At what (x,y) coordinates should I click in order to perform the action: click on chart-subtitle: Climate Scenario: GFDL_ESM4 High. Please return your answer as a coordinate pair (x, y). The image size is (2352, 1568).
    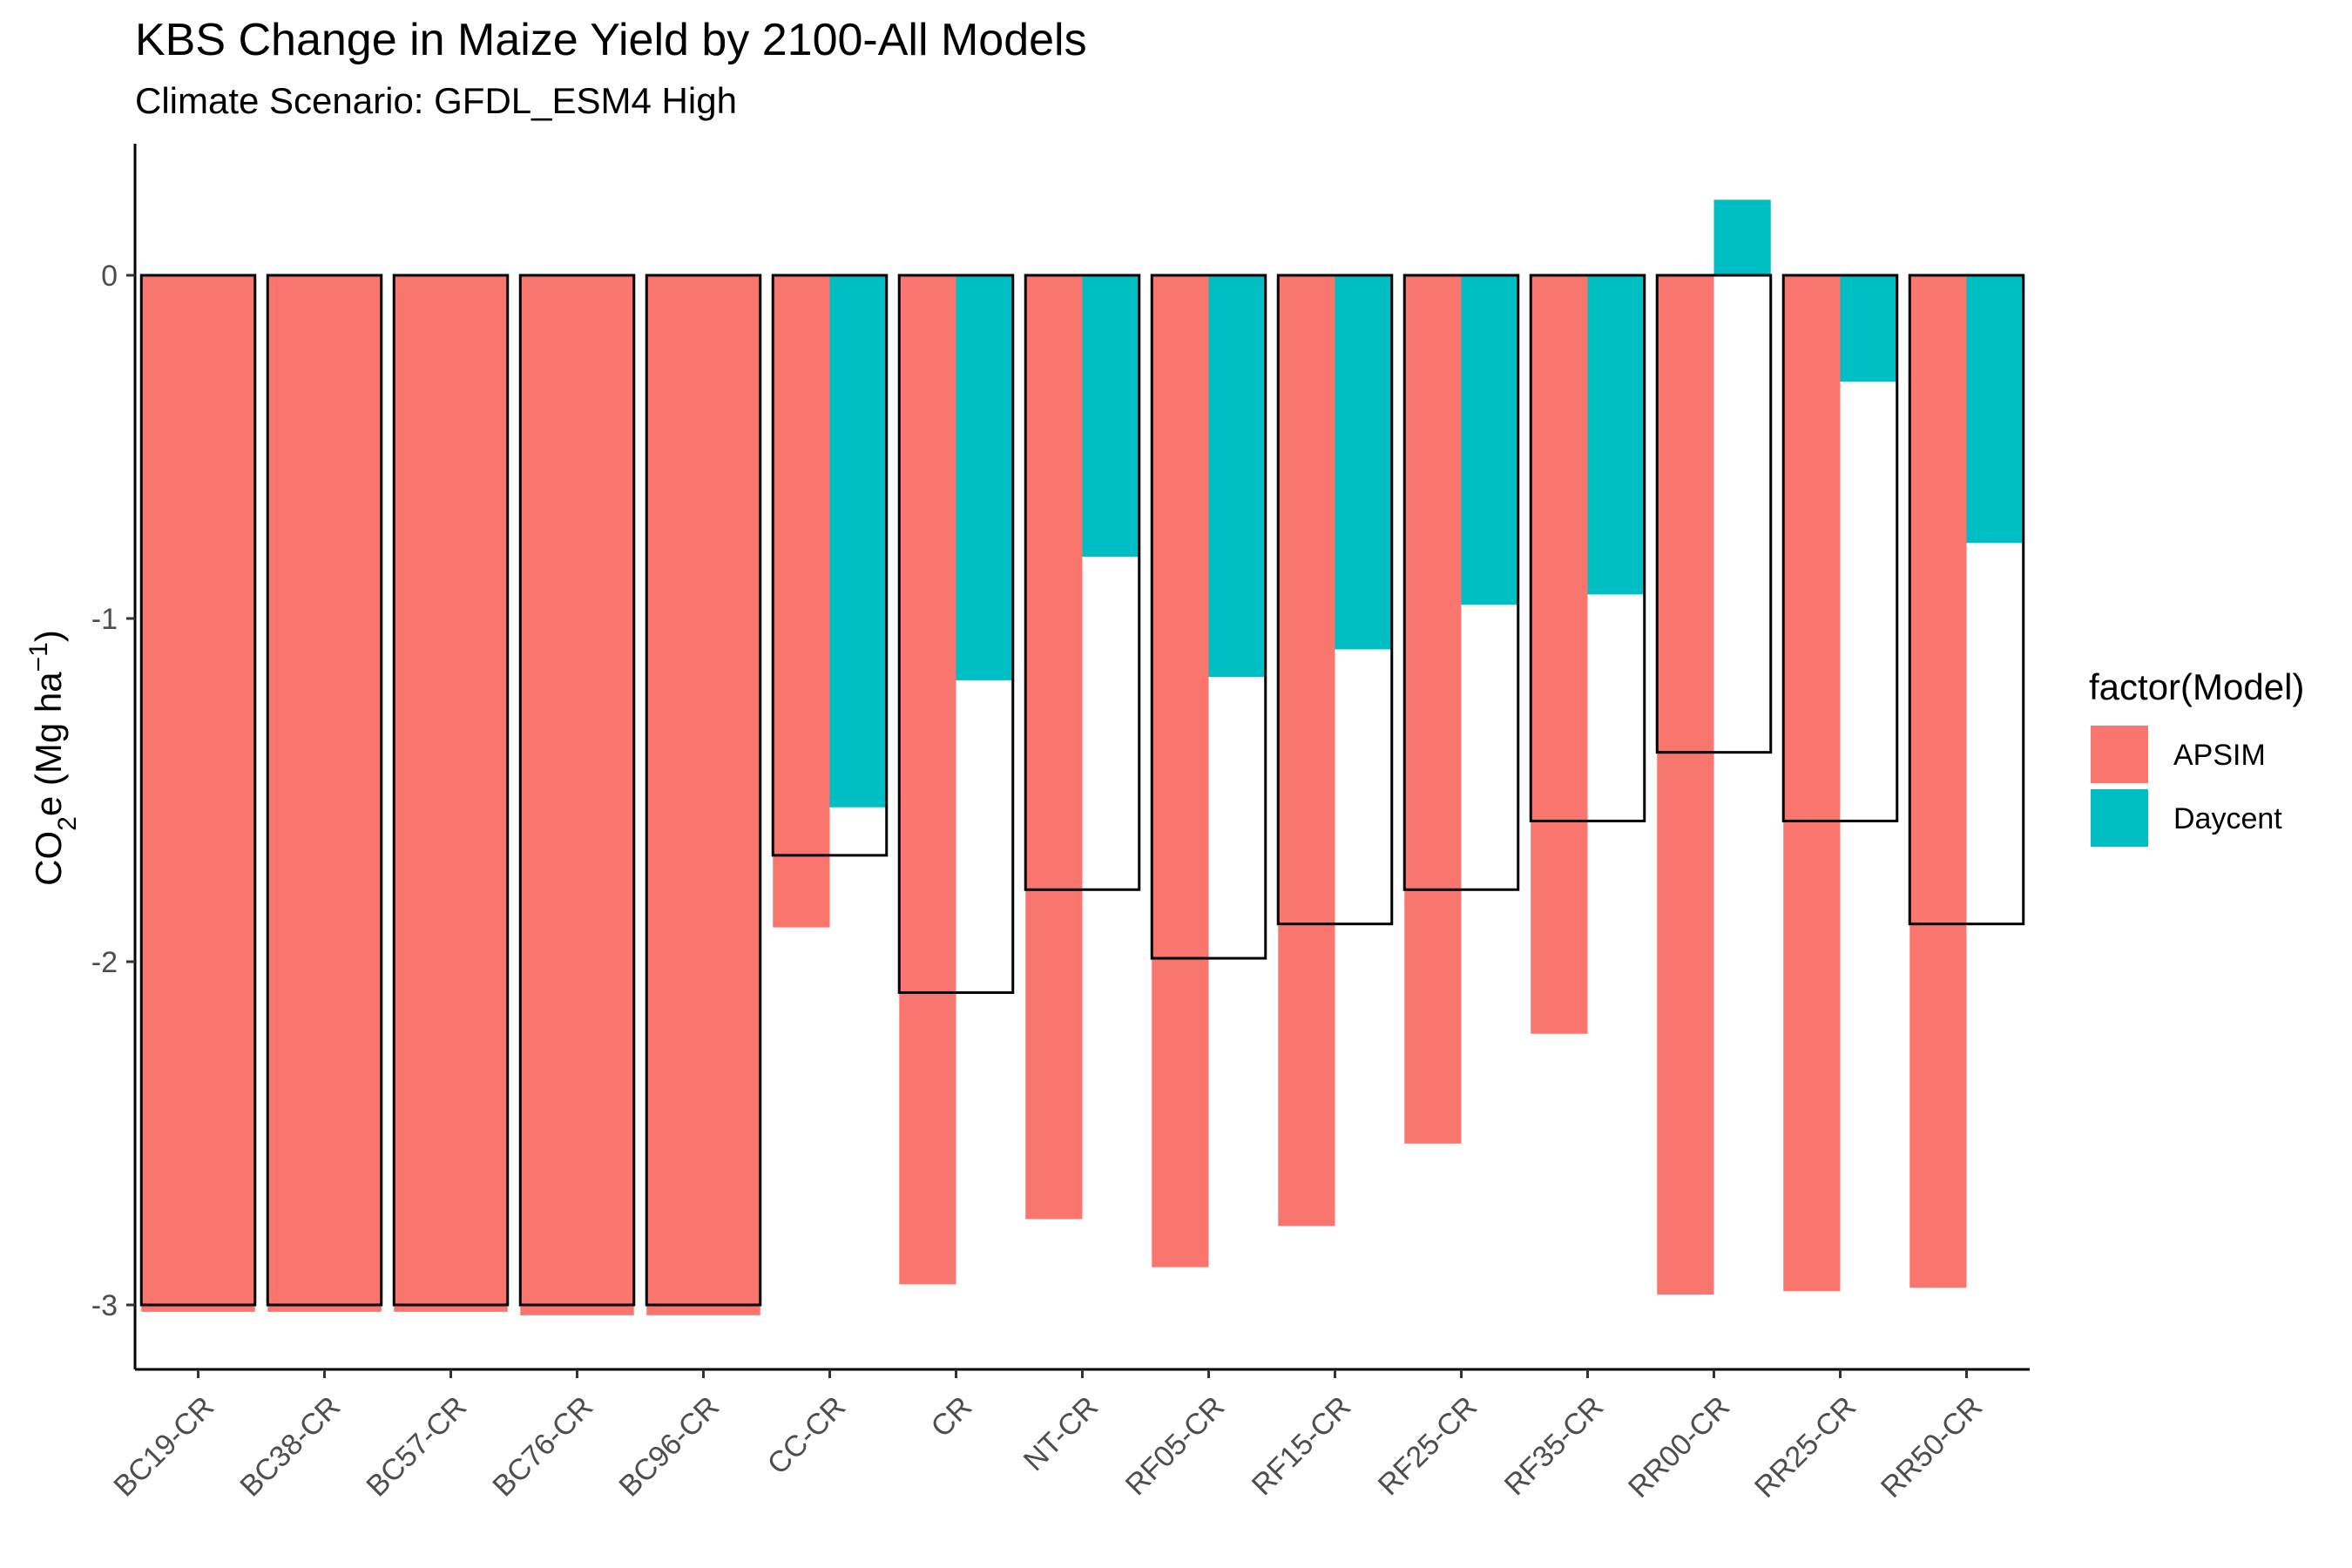
    Looking at the image, I should click on (436, 101).